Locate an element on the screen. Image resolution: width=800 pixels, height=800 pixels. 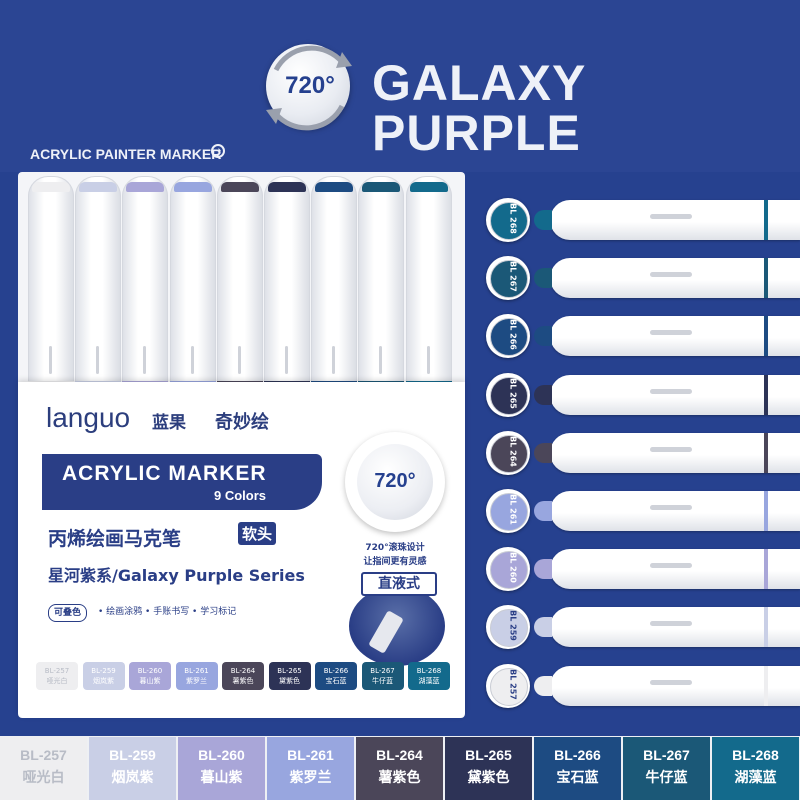
color-swatch: BL-267 牛仔蓝 is located at coordinates (666, 768).